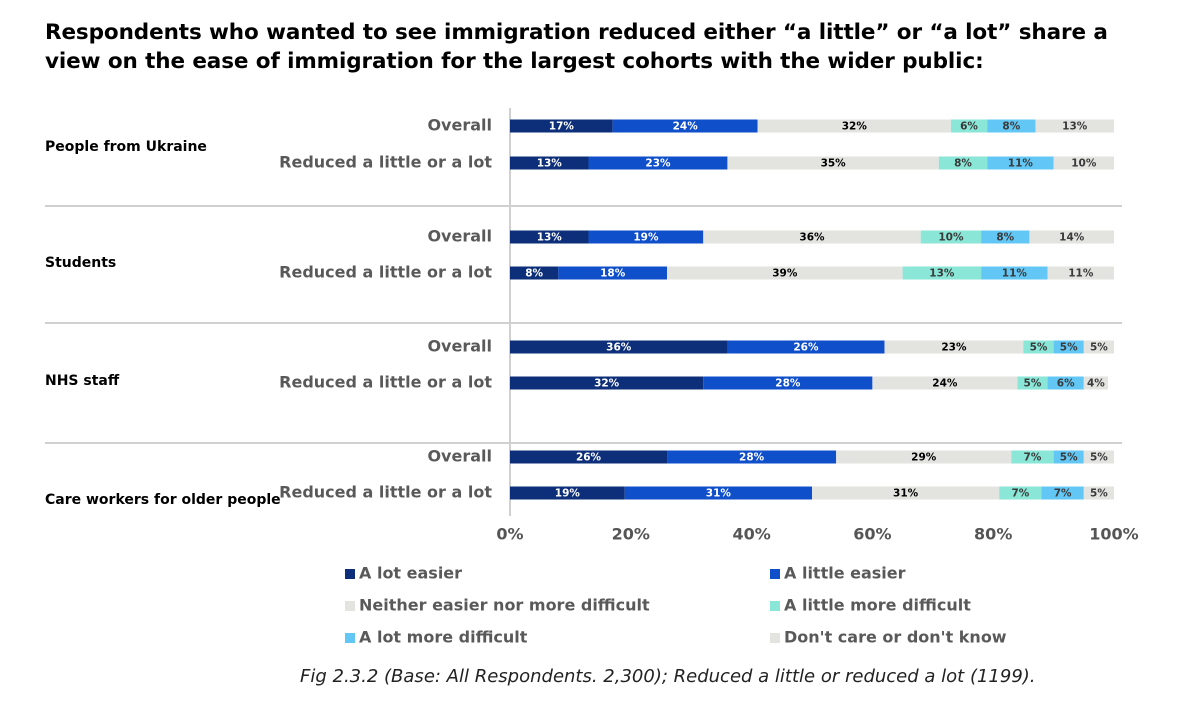 The image size is (1186, 723). What do you see at coordinates (509, 534) in the screenshot?
I see `x-tick-label: 0%` at bounding box center [509, 534].